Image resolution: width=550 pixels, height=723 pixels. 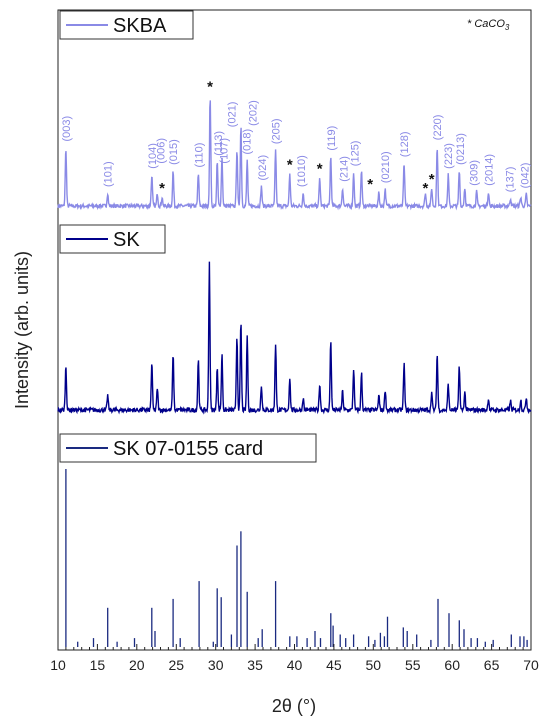 What do you see at coordinates (294, 706) in the screenshot?
I see `x-axis-title: 2θ (°)` at bounding box center [294, 706].